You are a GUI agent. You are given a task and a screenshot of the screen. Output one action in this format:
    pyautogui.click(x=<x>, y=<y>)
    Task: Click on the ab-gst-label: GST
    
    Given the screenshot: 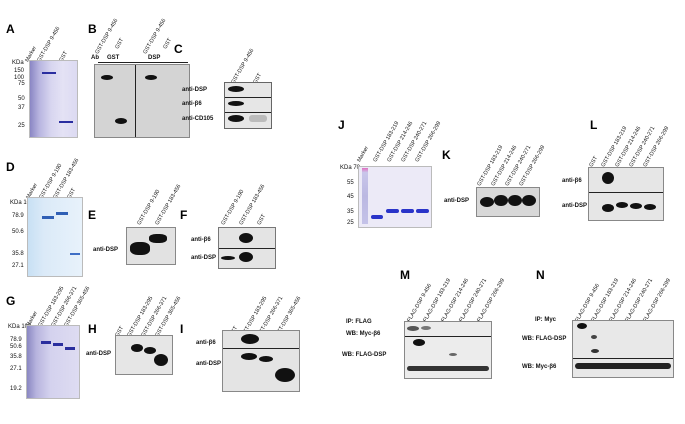 What is the action you would take?
    pyautogui.click(x=113, y=58)
    